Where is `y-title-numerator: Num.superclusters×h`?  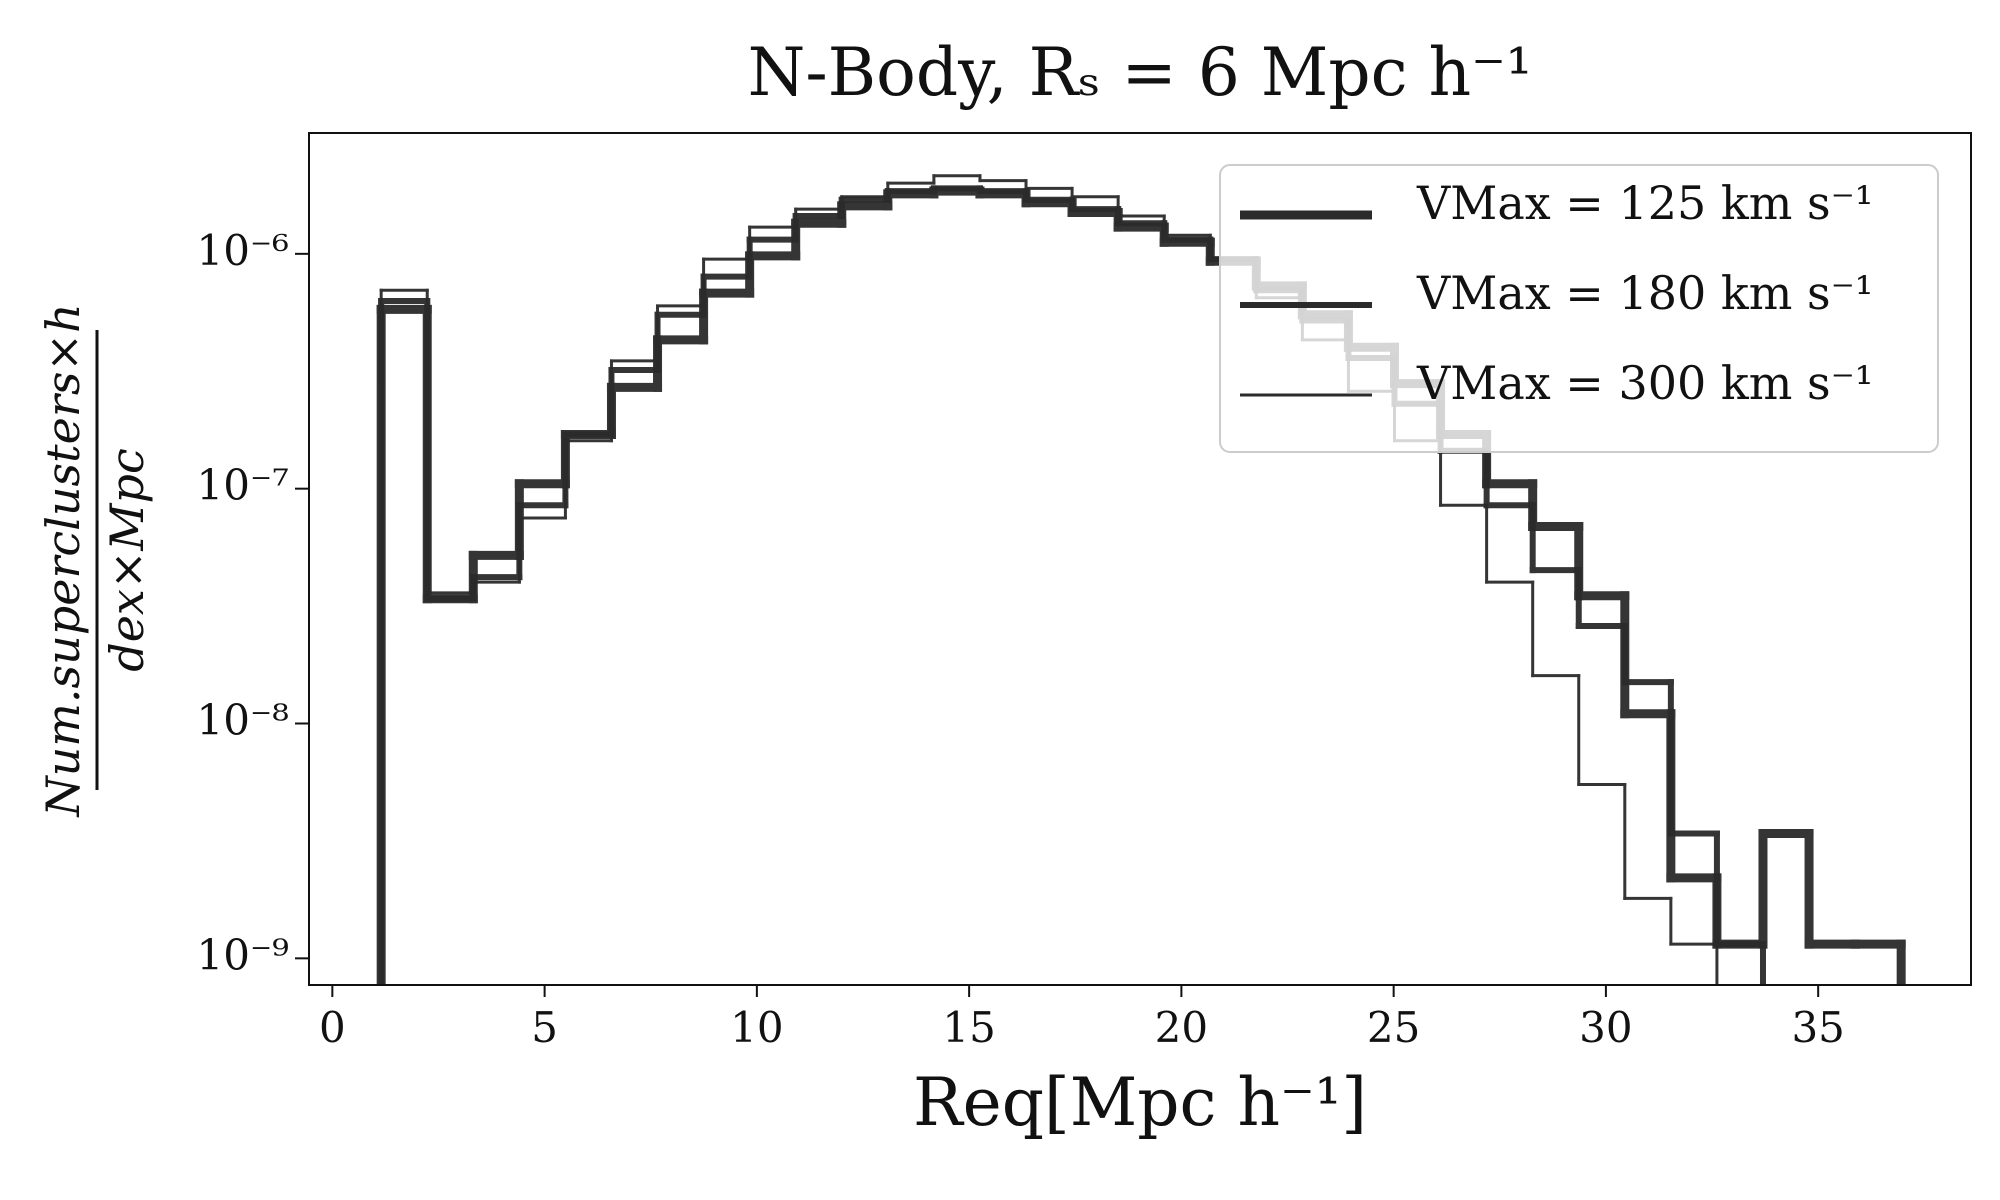 y-title-numerator: Num.superclusters×h is located at coordinates (63, 560).